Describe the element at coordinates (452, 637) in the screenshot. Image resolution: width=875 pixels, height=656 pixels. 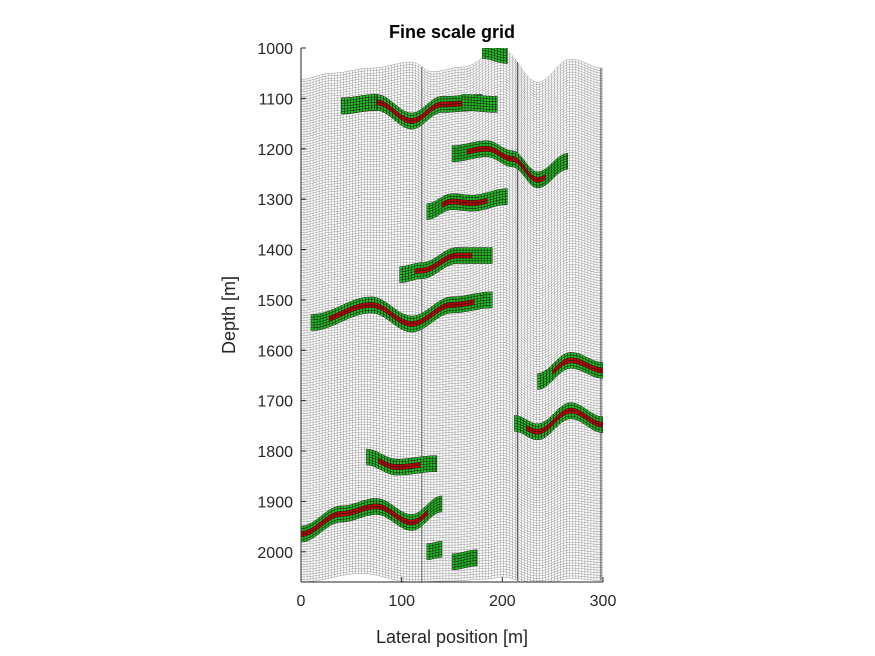
I see `x-axis-label: Lateral position [m]` at that location.